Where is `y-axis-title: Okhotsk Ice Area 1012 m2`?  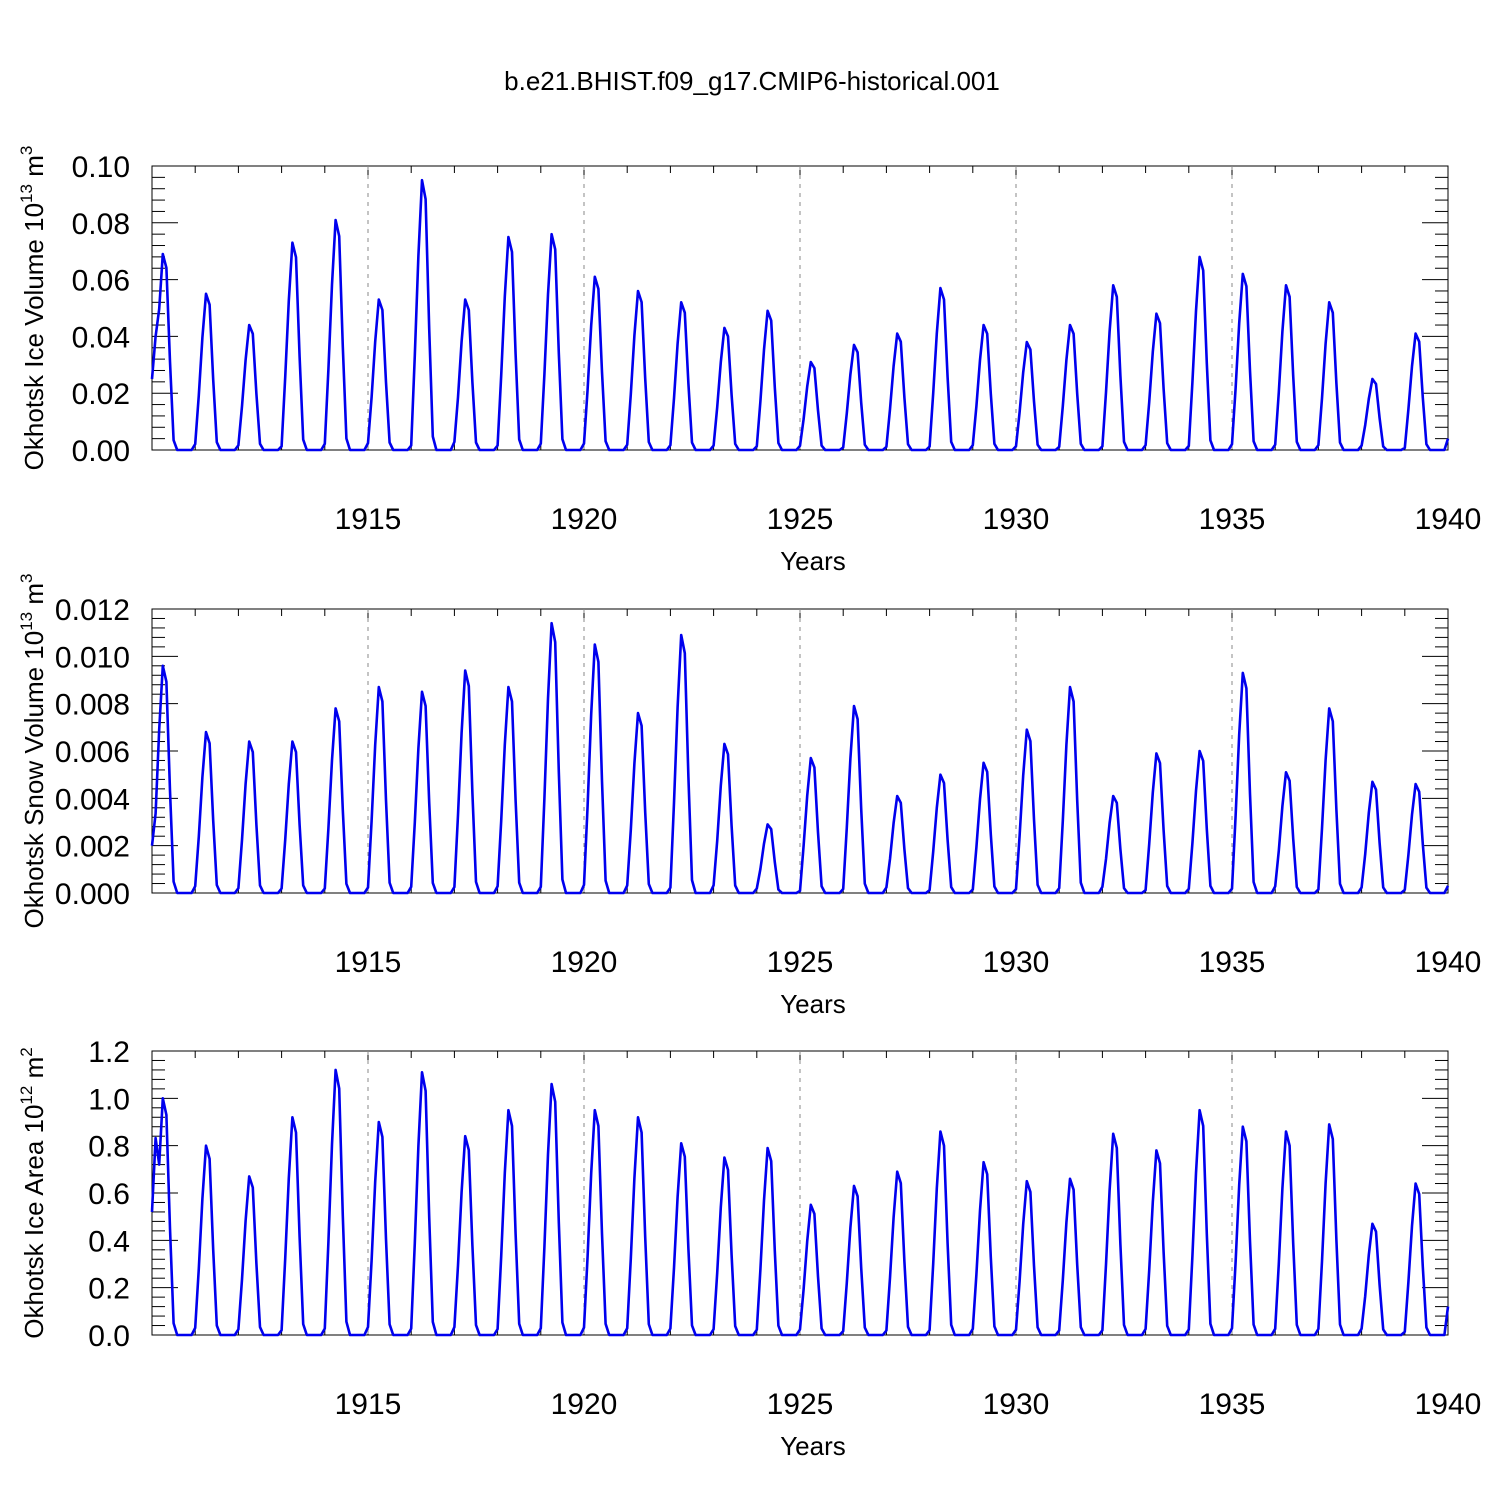 y-axis-title: Okhotsk Ice Area 1012 m2 is located at coordinates (33, 1192).